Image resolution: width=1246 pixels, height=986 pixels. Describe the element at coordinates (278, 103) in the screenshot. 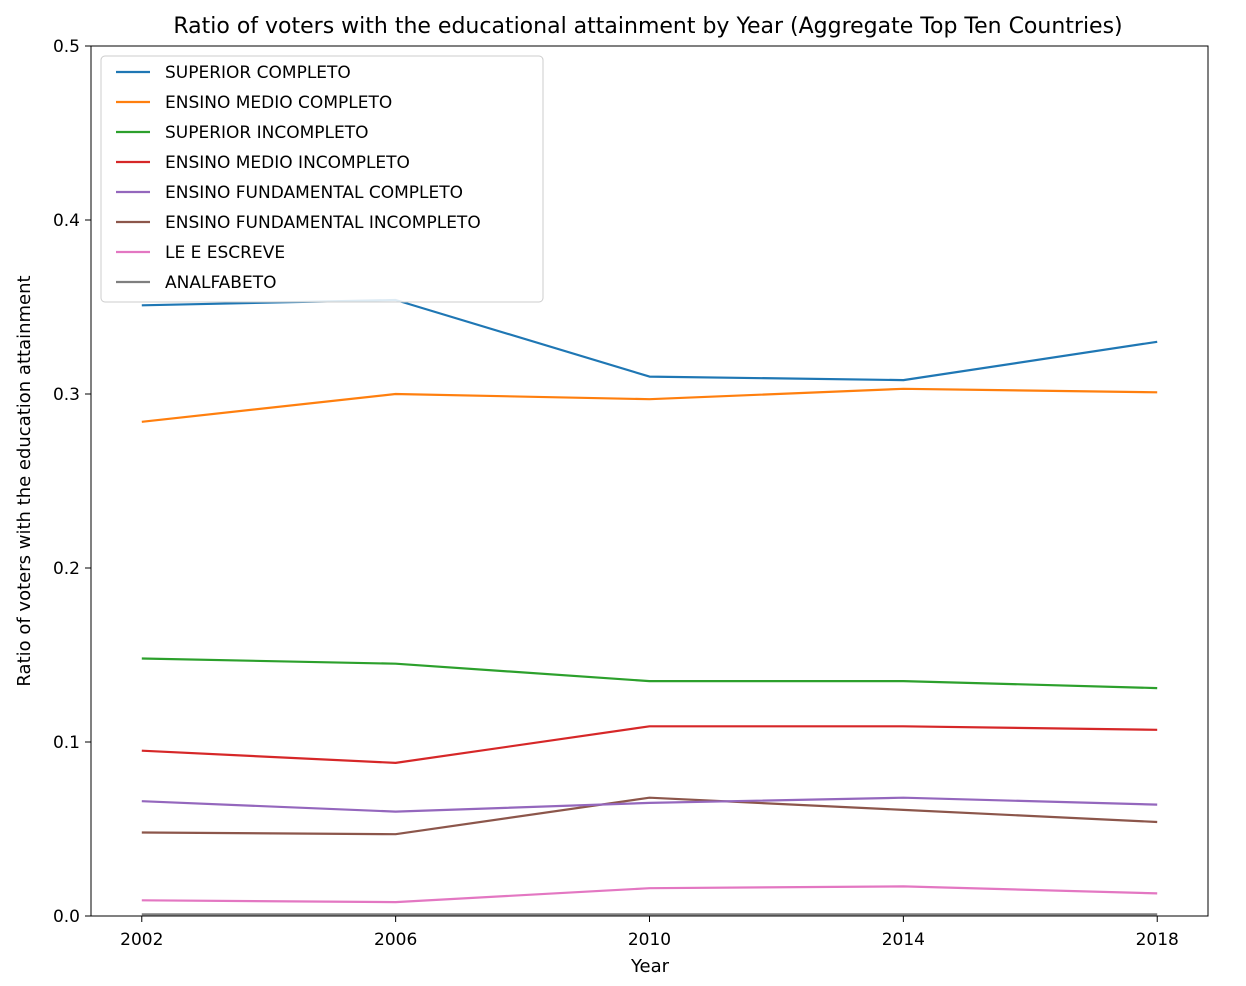

I see `legend-label-ensino-medio-completo: ENSINO MEDIO COMPLETO` at that location.